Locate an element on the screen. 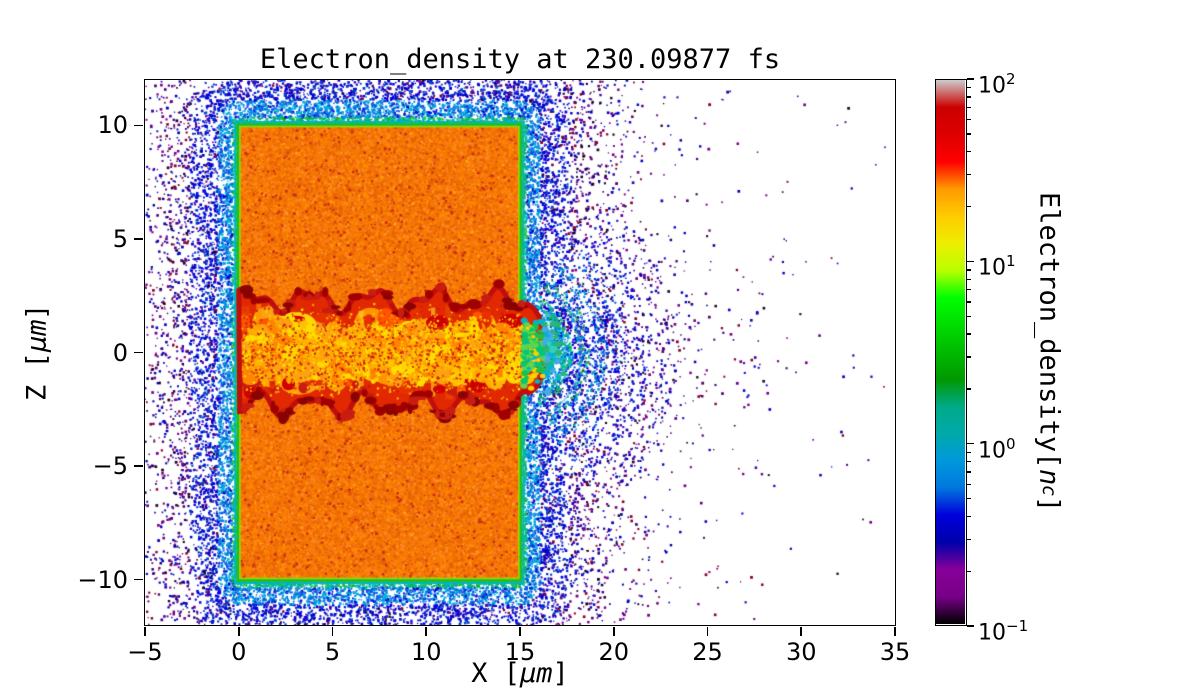 This screenshot has width=1200, height=700. colorbar-tick-label: 10⁰ is located at coordinates (997, 448).